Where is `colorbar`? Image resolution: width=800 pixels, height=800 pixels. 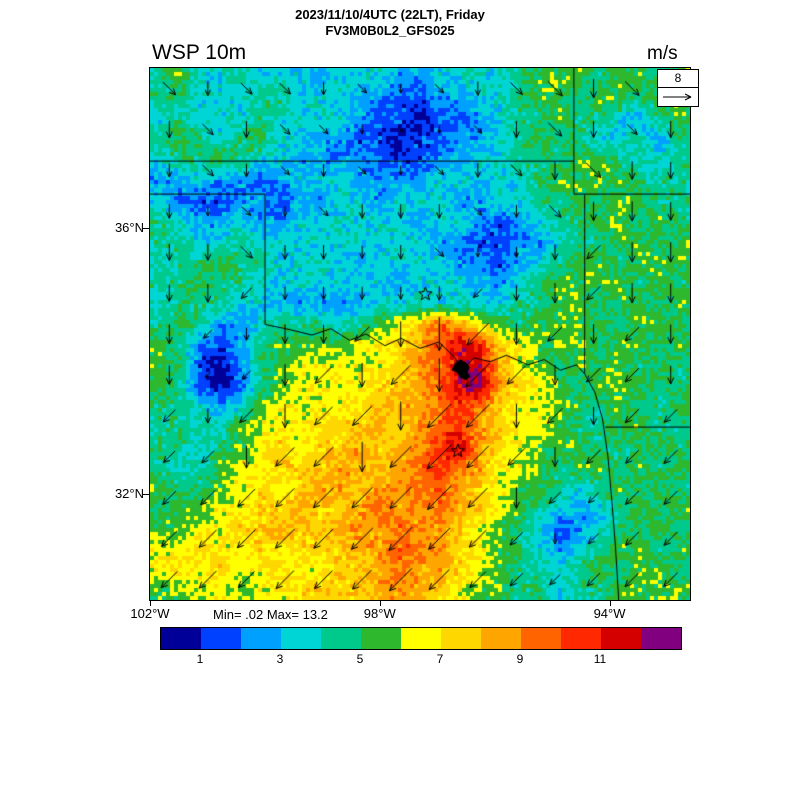 colorbar is located at coordinates (421, 638).